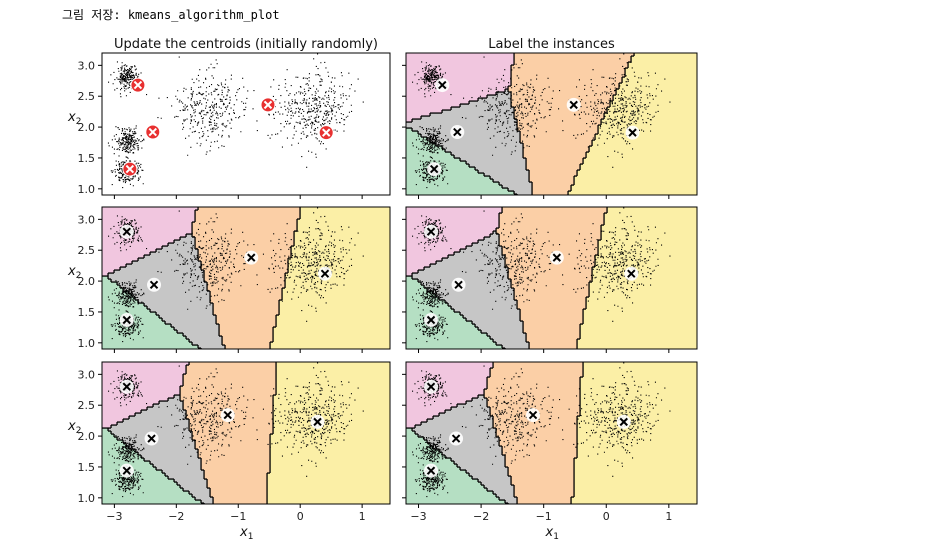 The height and width of the screenshot is (543, 945). I want to click on x-axis-label: x1, so click(246, 533).